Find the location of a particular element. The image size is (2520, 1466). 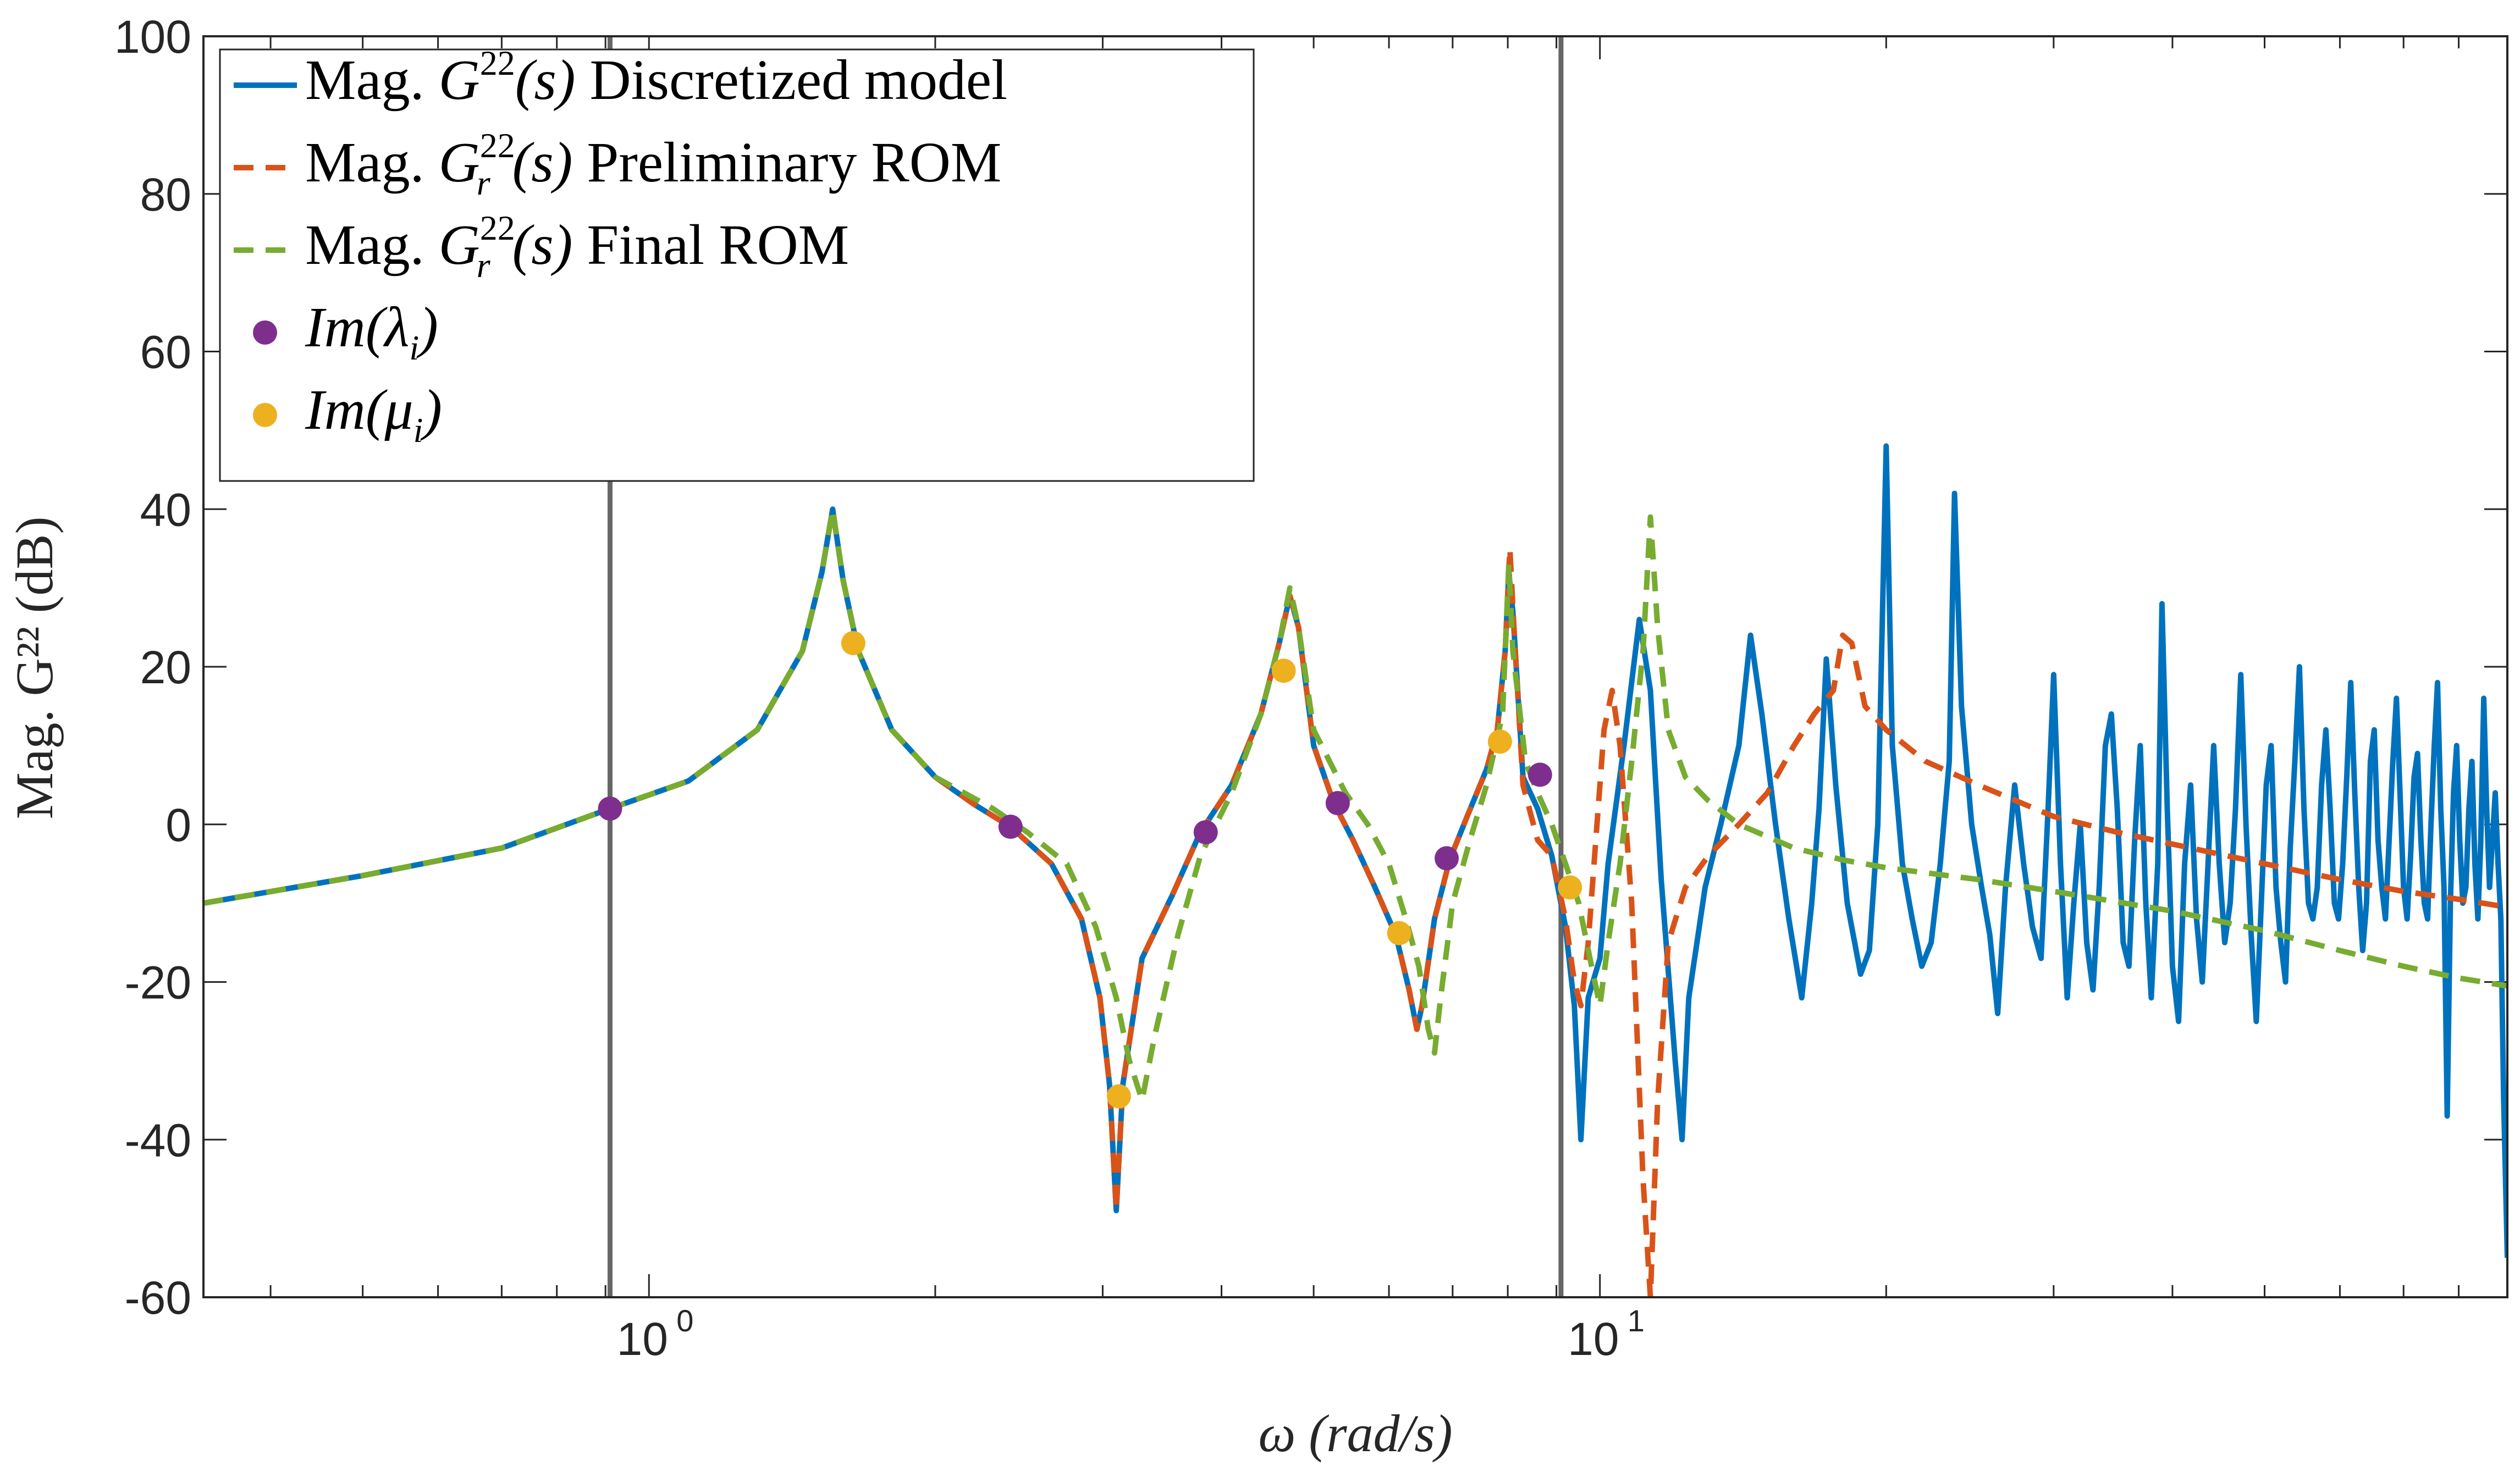

x-tick-labels: 10 0 10 1 is located at coordinates (1131, 1334).